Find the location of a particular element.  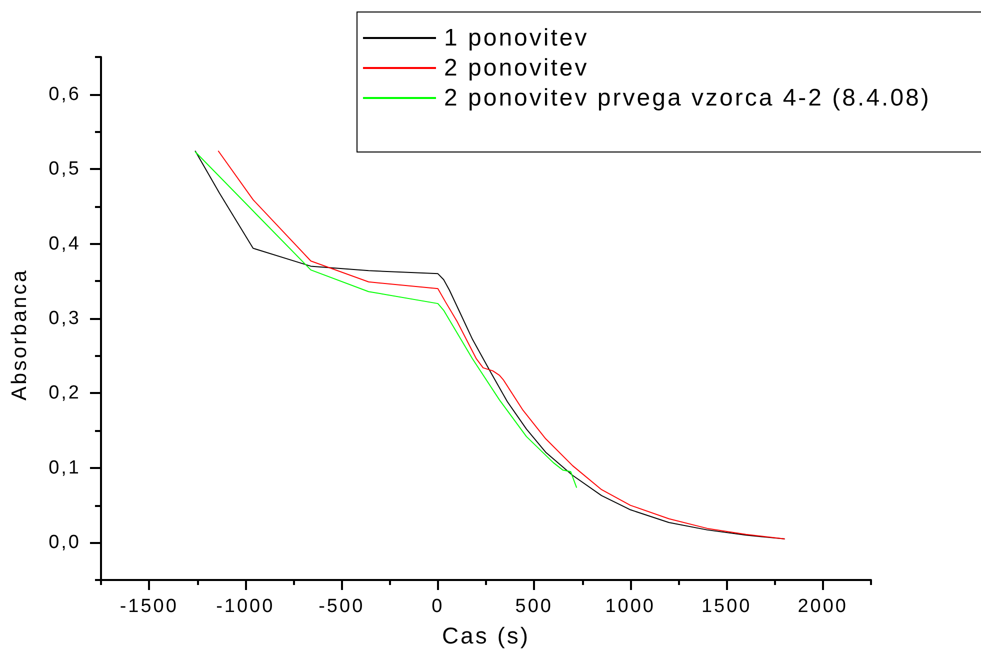

x-axis-title: Cas (s) is located at coordinates (486, 635).